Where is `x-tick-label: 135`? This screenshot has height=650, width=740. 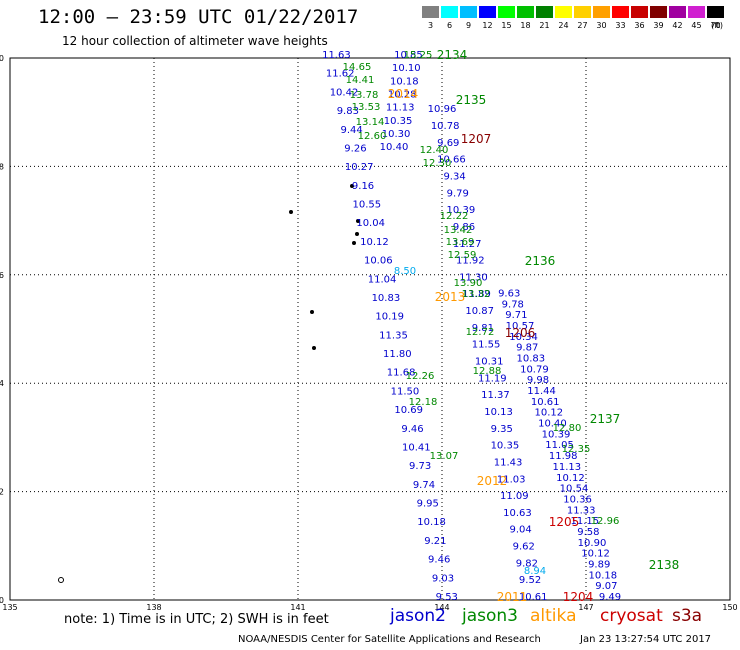
x-tick-label: 135 is located at coordinates (9, 607).